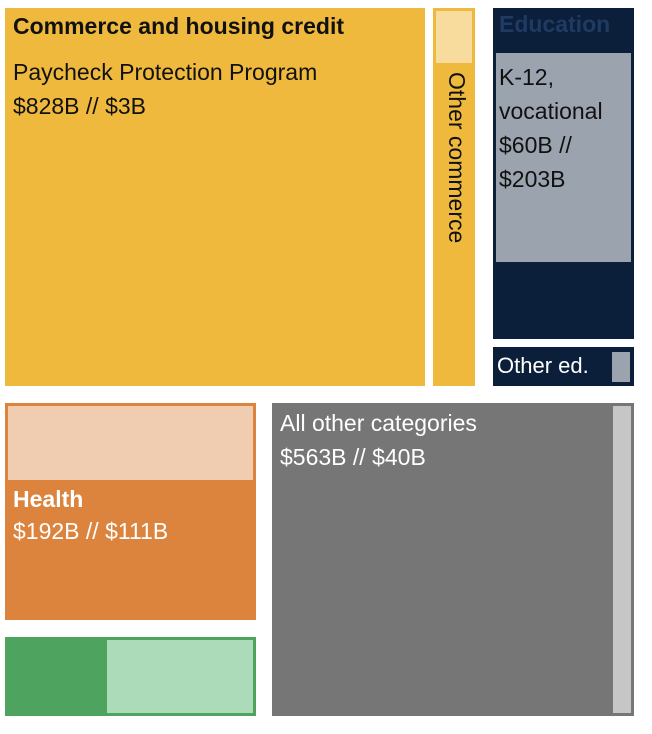 The width and height of the screenshot is (652, 734). Describe the element at coordinates (551, 111) in the screenshot. I see `k12-name-line2: vocational` at that location.